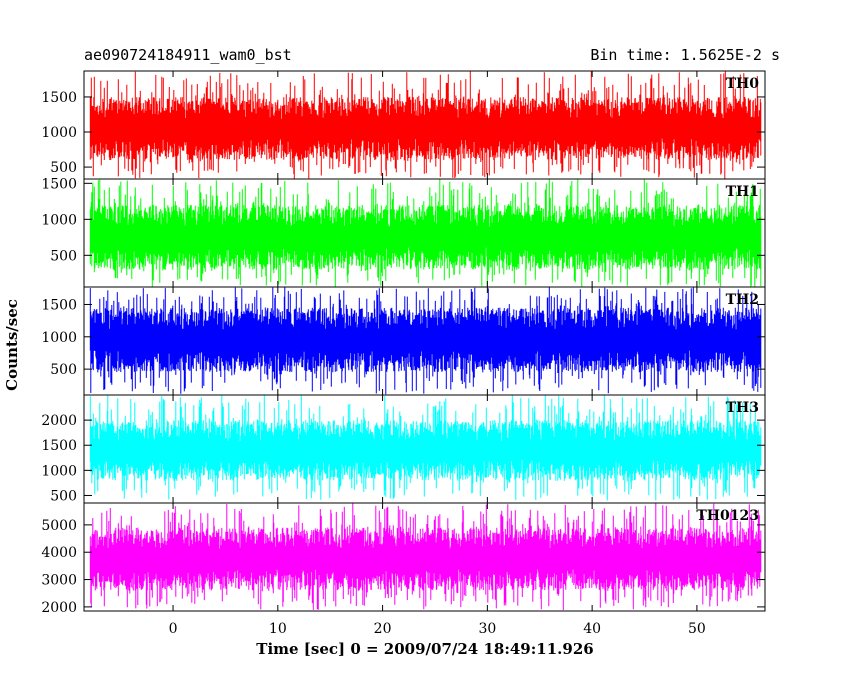 This screenshot has width=850, height=680. What do you see at coordinates (742, 192) in the screenshot?
I see `series-label-th1: TH1` at bounding box center [742, 192].